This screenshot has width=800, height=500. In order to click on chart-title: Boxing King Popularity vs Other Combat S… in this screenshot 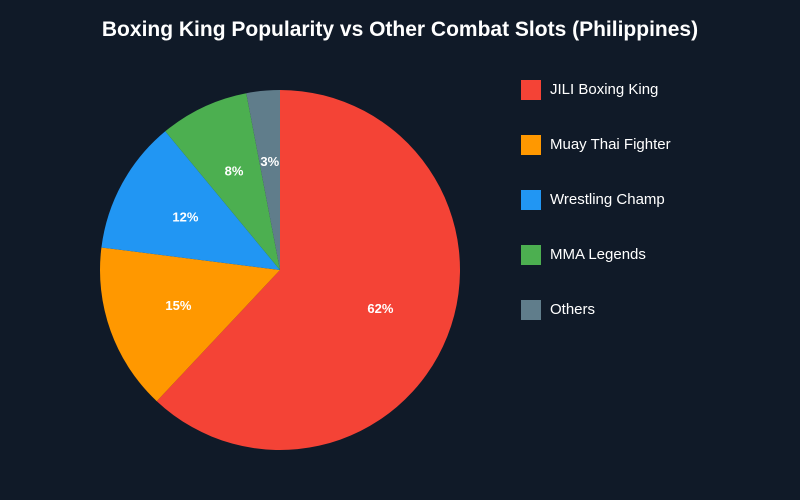, I will do `click(400, 29)`.